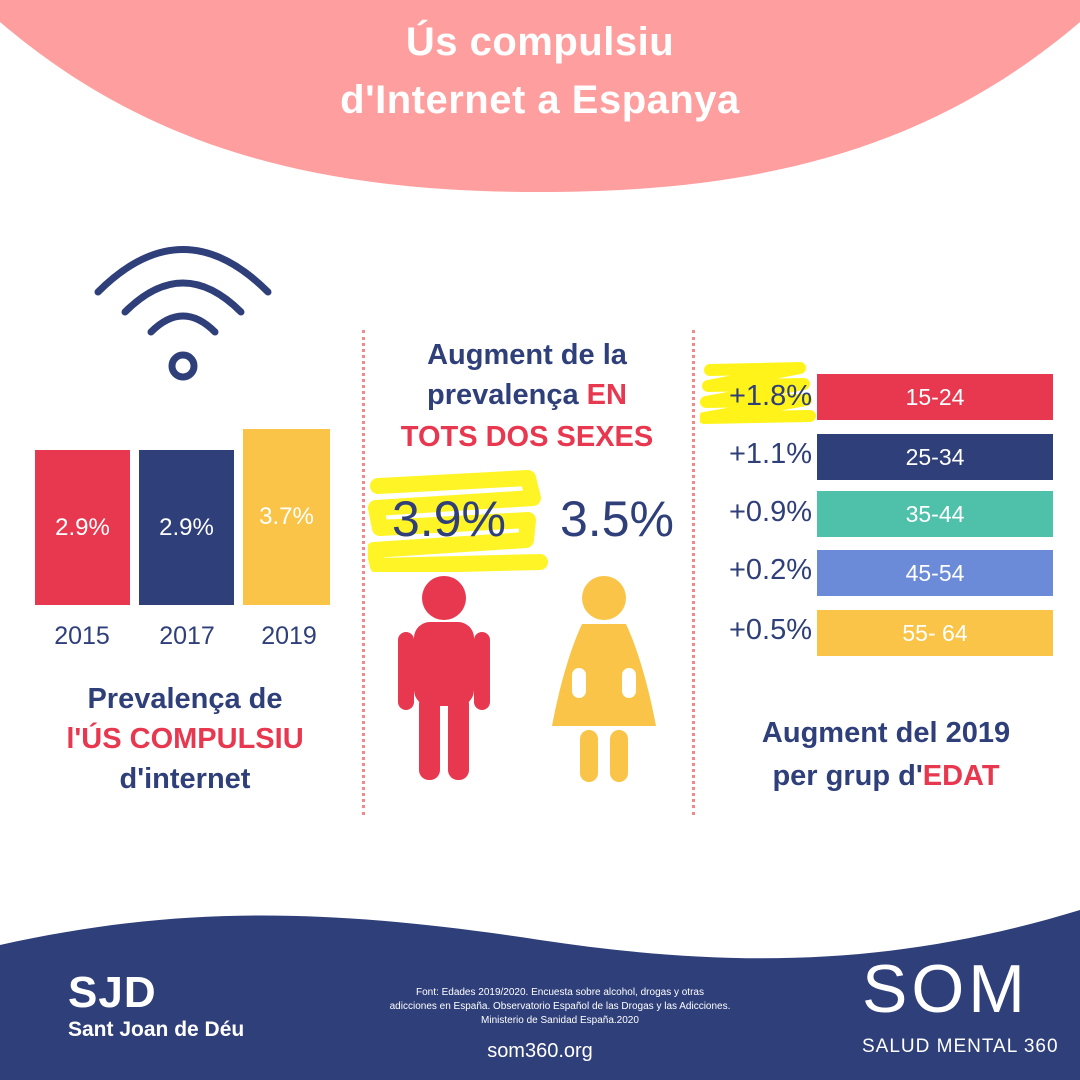 The width and height of the screenshot is (1080, 1080). Describe the element at coordinates (945, 989) in the screenshot. I see `som-logo: SOM` at that location.